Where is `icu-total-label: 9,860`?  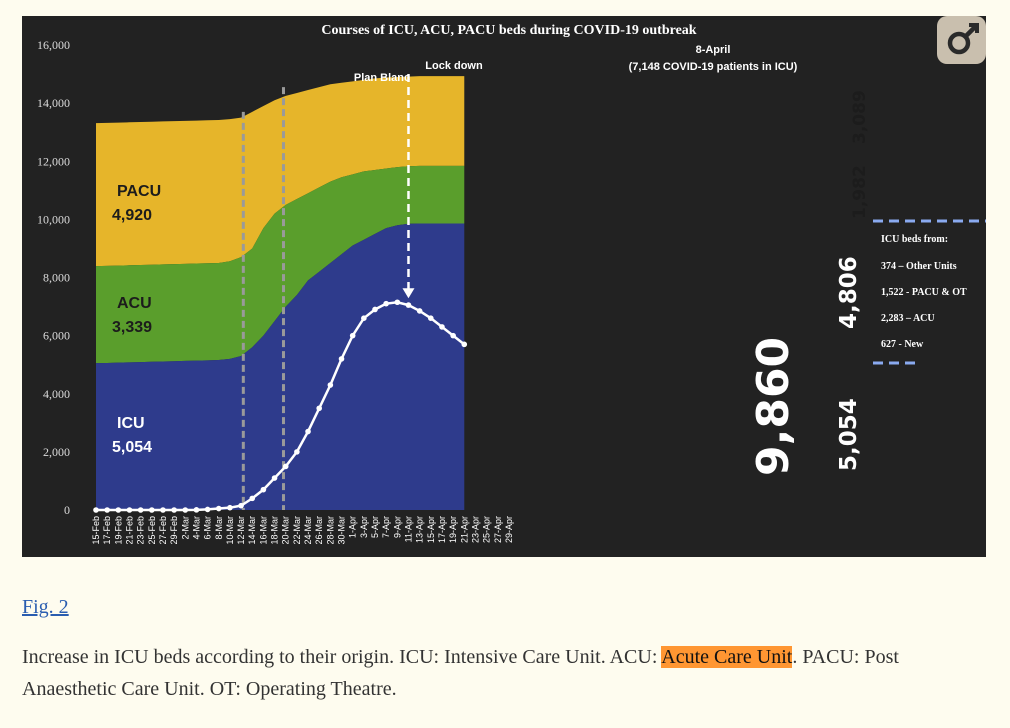 icu-total-label: 9,860 is located at coordinates (773, 406).